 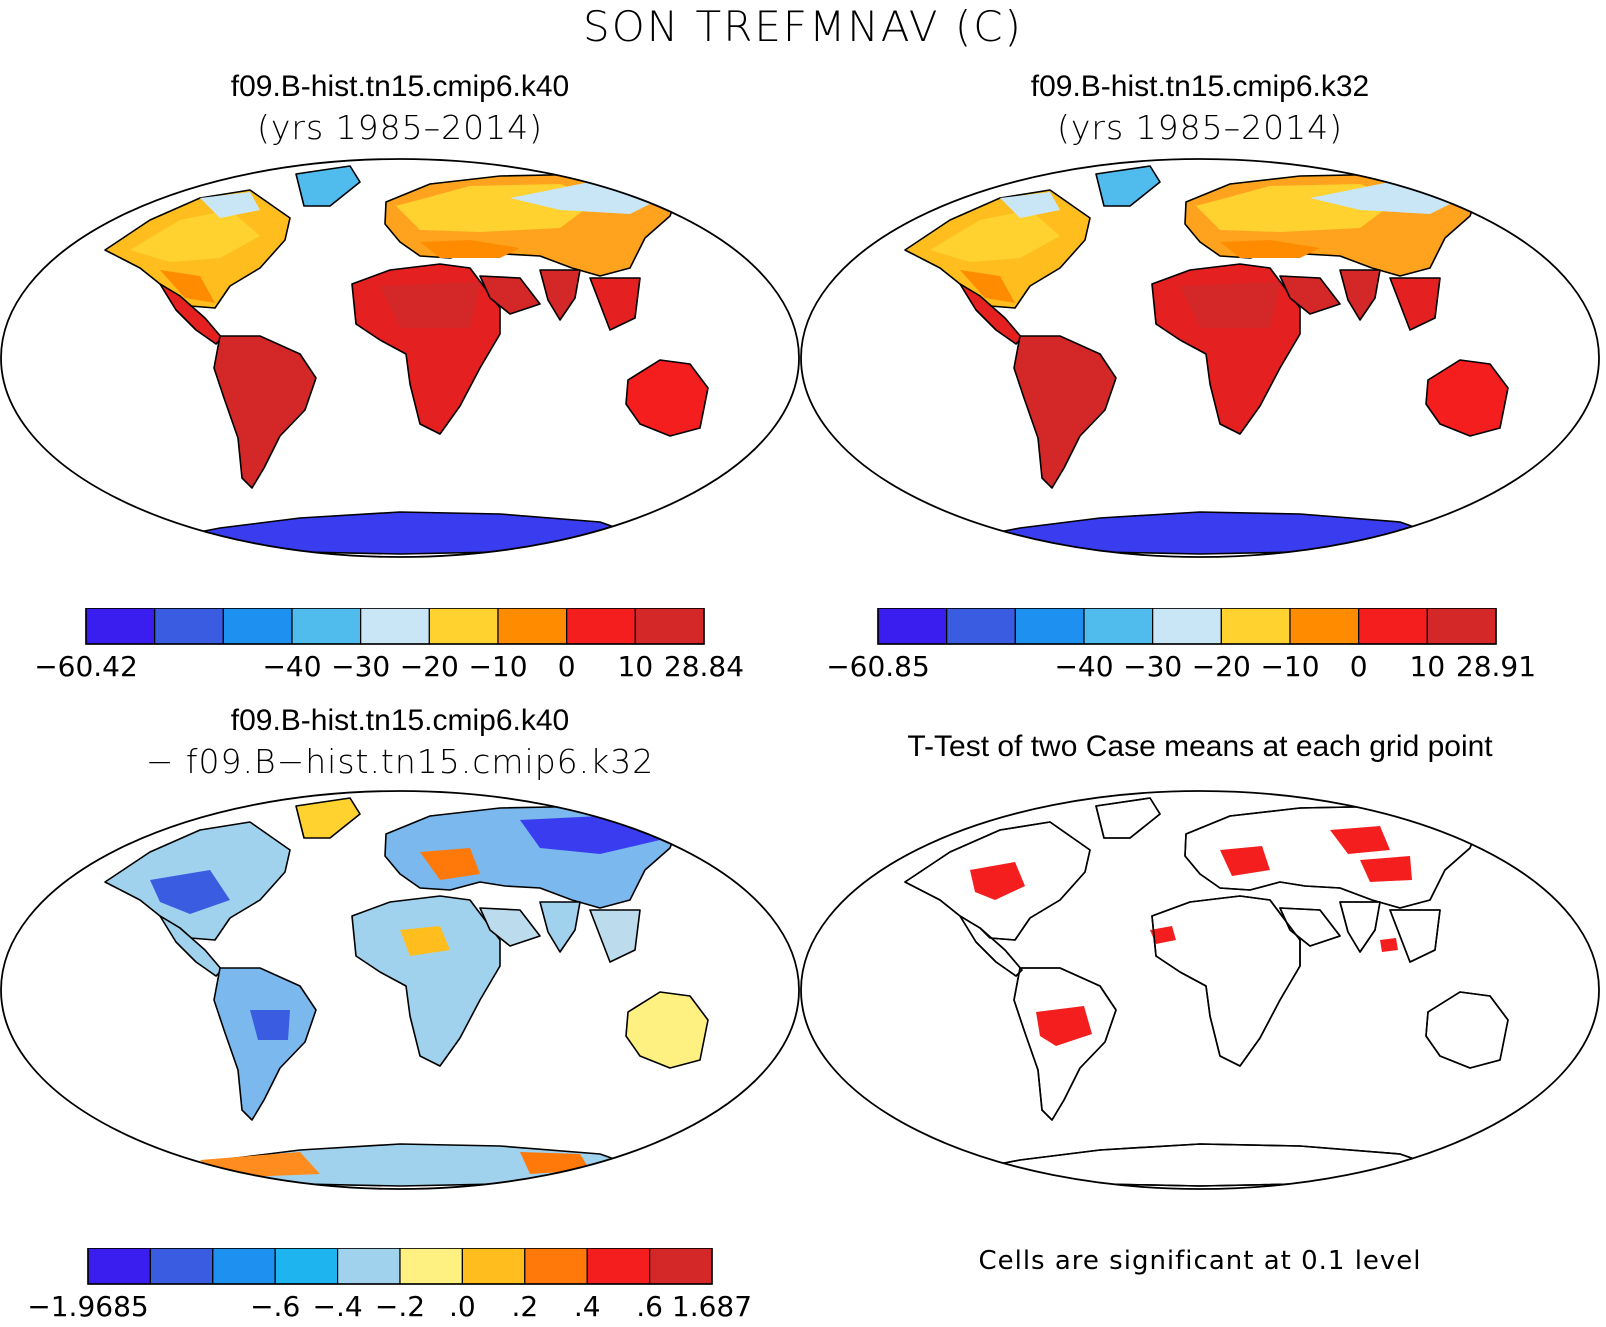 What do you see at coordinates (803, 26) in the screenshot?
I see `figure-title: SON TREFMNAV (C)` at bounding box center [803, 26].